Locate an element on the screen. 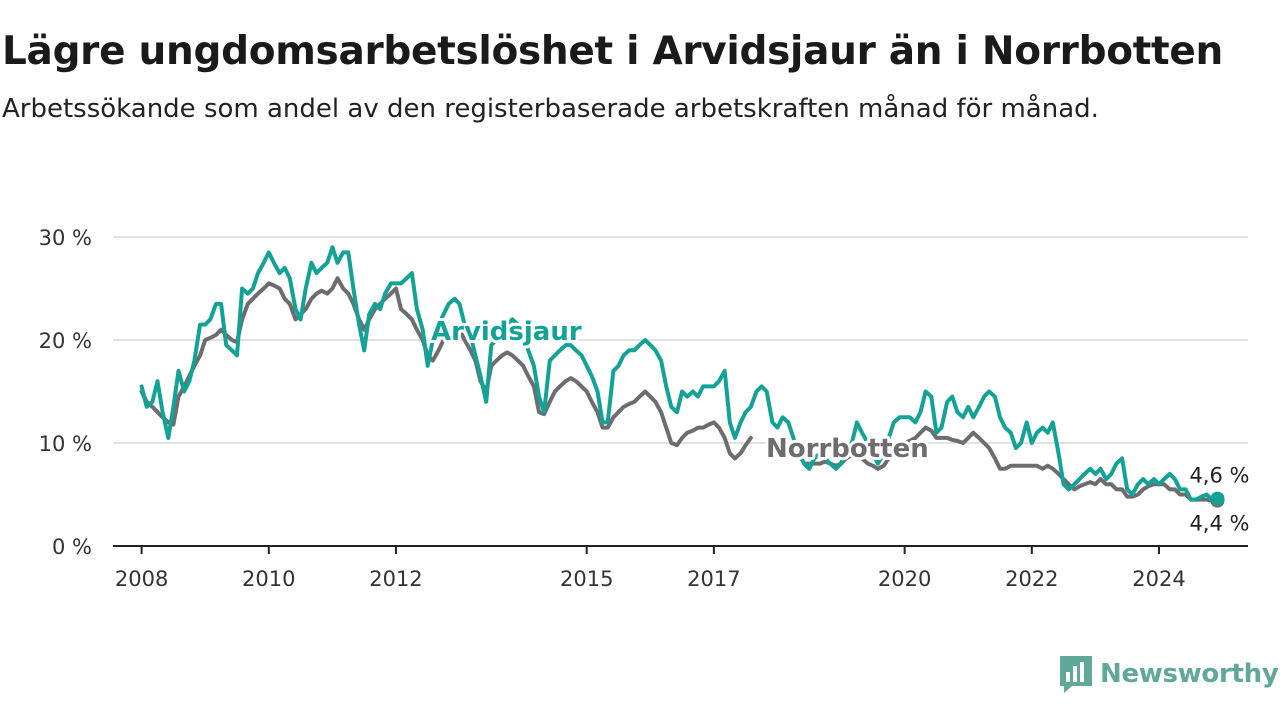  y-axis-ticks: 0 % 10 % 20 % 30 % is located at coordinates (65, 392).